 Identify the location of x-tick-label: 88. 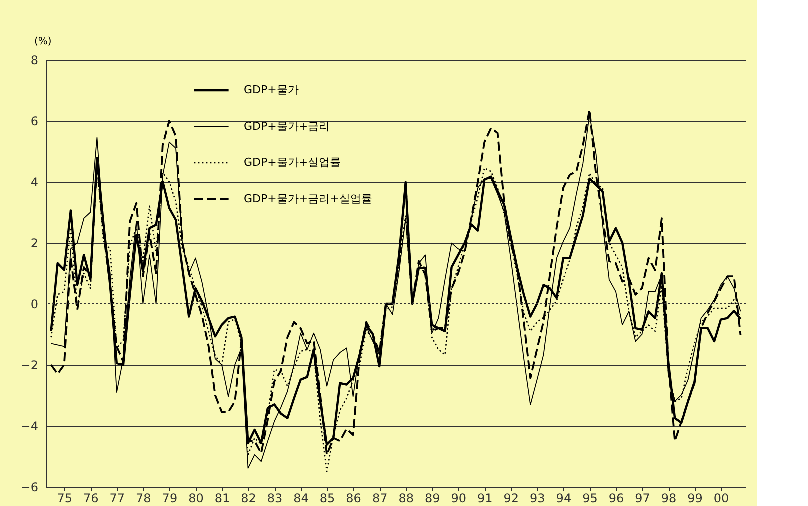
(406, 499).